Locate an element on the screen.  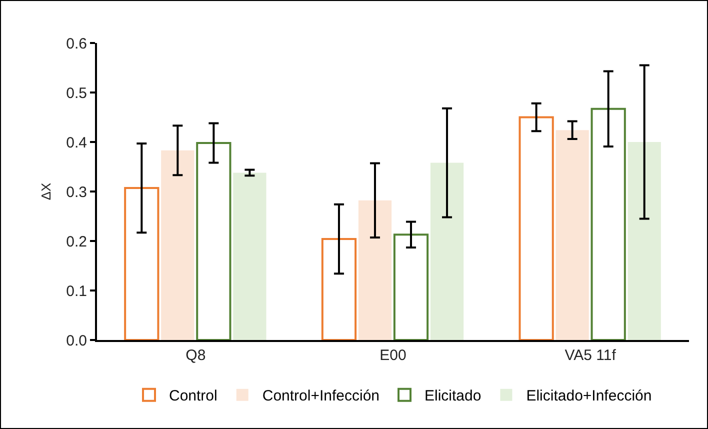
legend-label: Control+Infección is located at coordinates (321, 396).